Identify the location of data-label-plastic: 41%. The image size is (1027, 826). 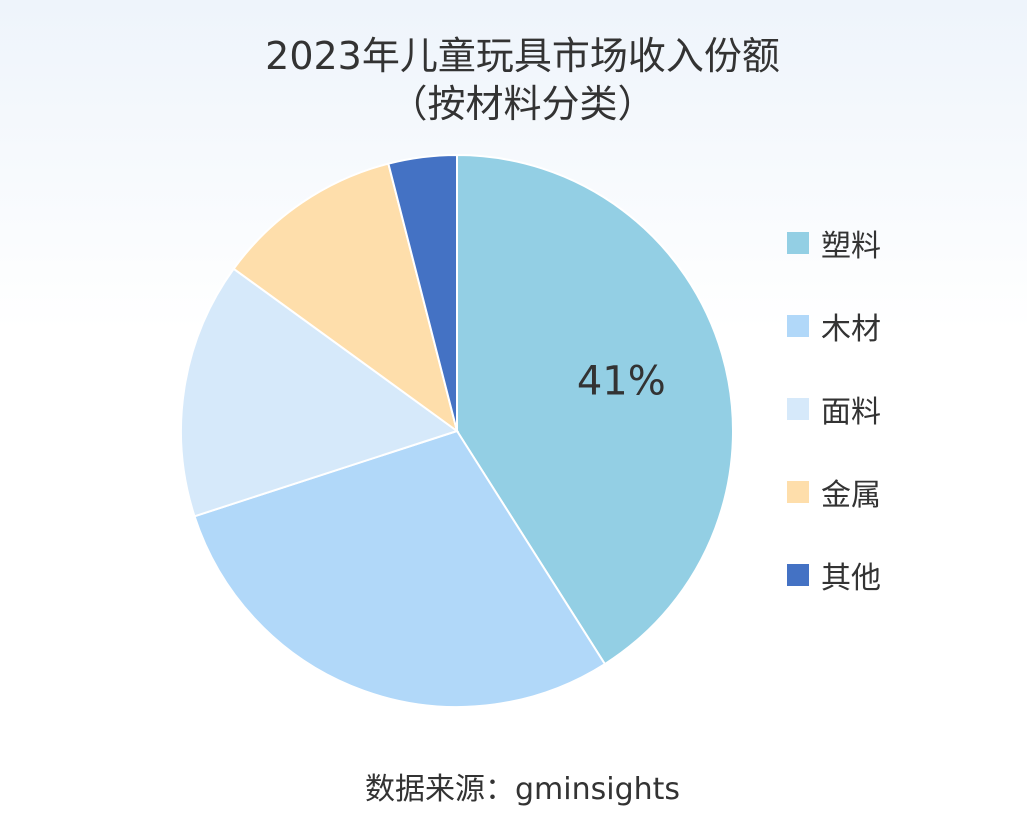
(621, 381).